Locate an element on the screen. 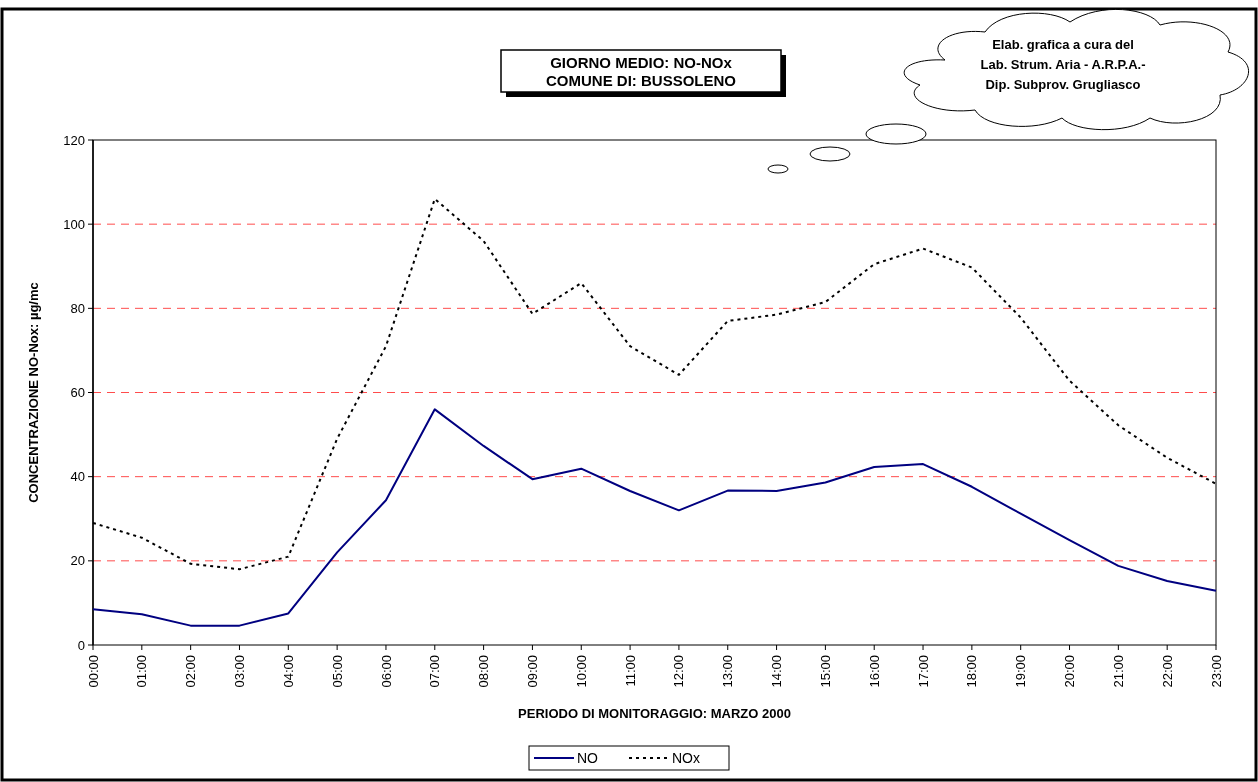  x-tick-label: 10:00 is located at coordinates (581, 671).